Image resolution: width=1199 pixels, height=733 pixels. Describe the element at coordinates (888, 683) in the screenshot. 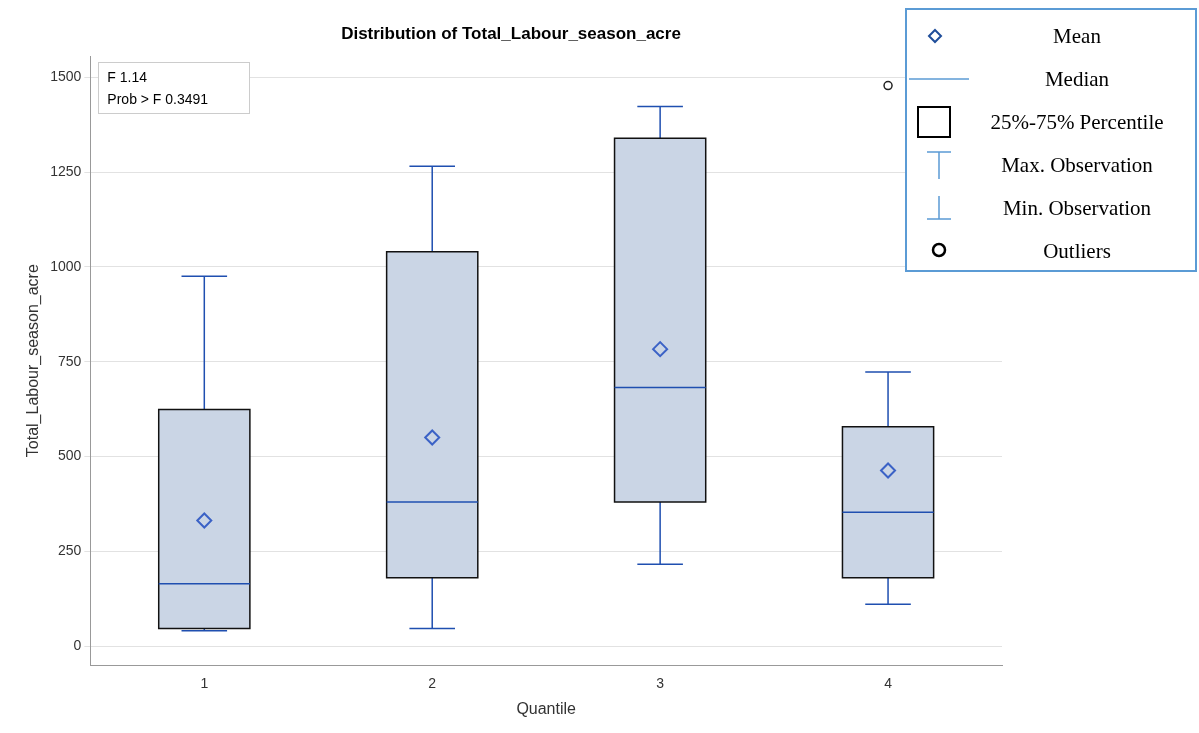

I see `x-tick-label: 4` at that location.